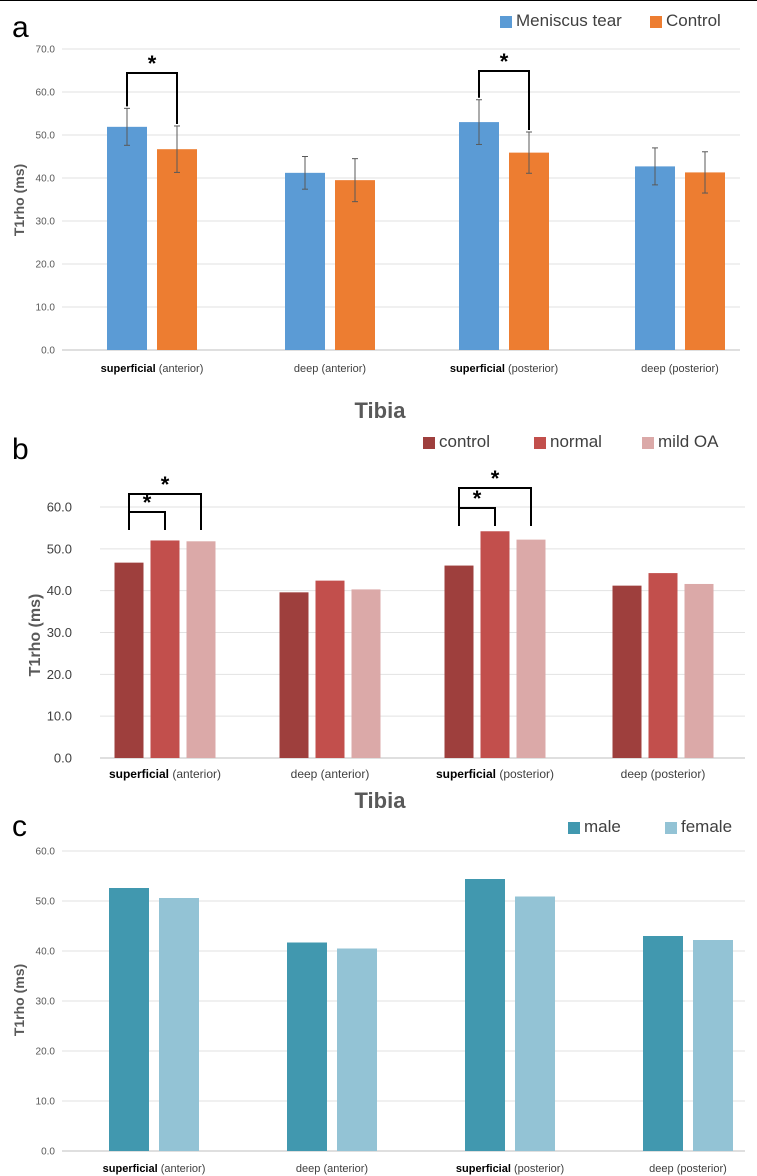 The width and height of the screenshot is (757, 1176). I want to click on legend-label: normal, so click(576, 441).